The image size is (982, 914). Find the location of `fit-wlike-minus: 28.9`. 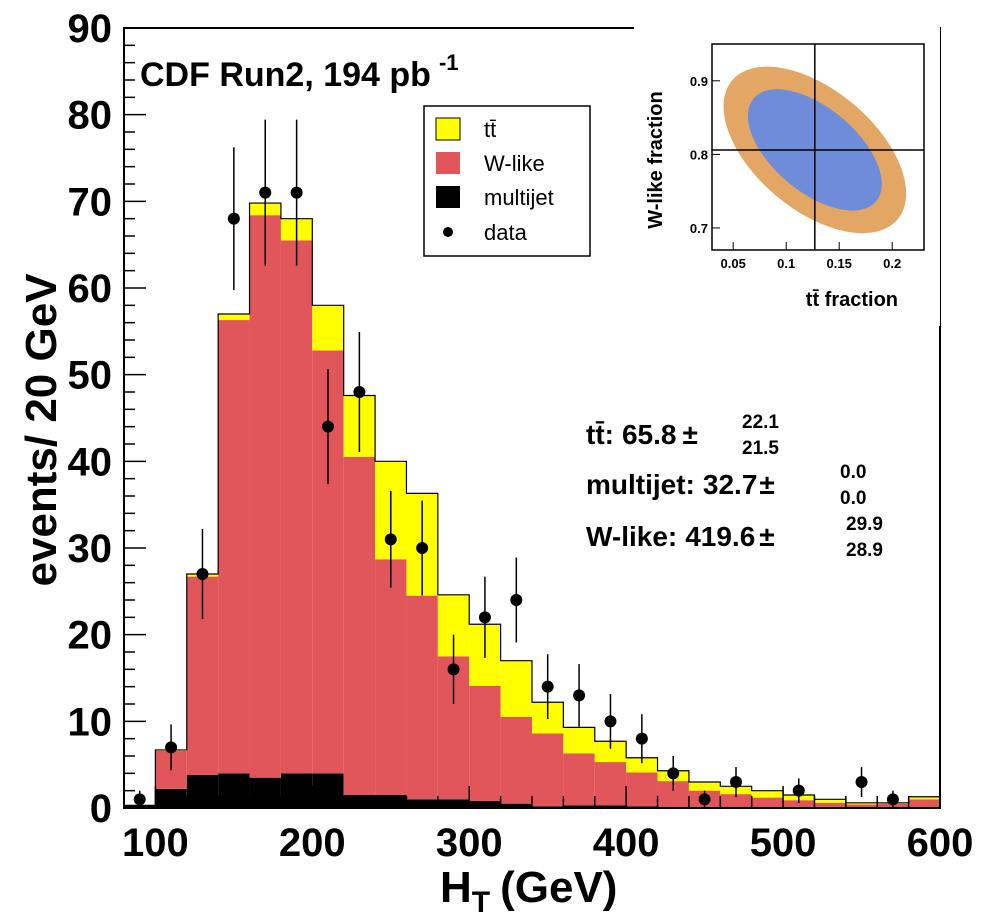

fit-wlike-minus: 28.9 is located at coordinates (864, 550).